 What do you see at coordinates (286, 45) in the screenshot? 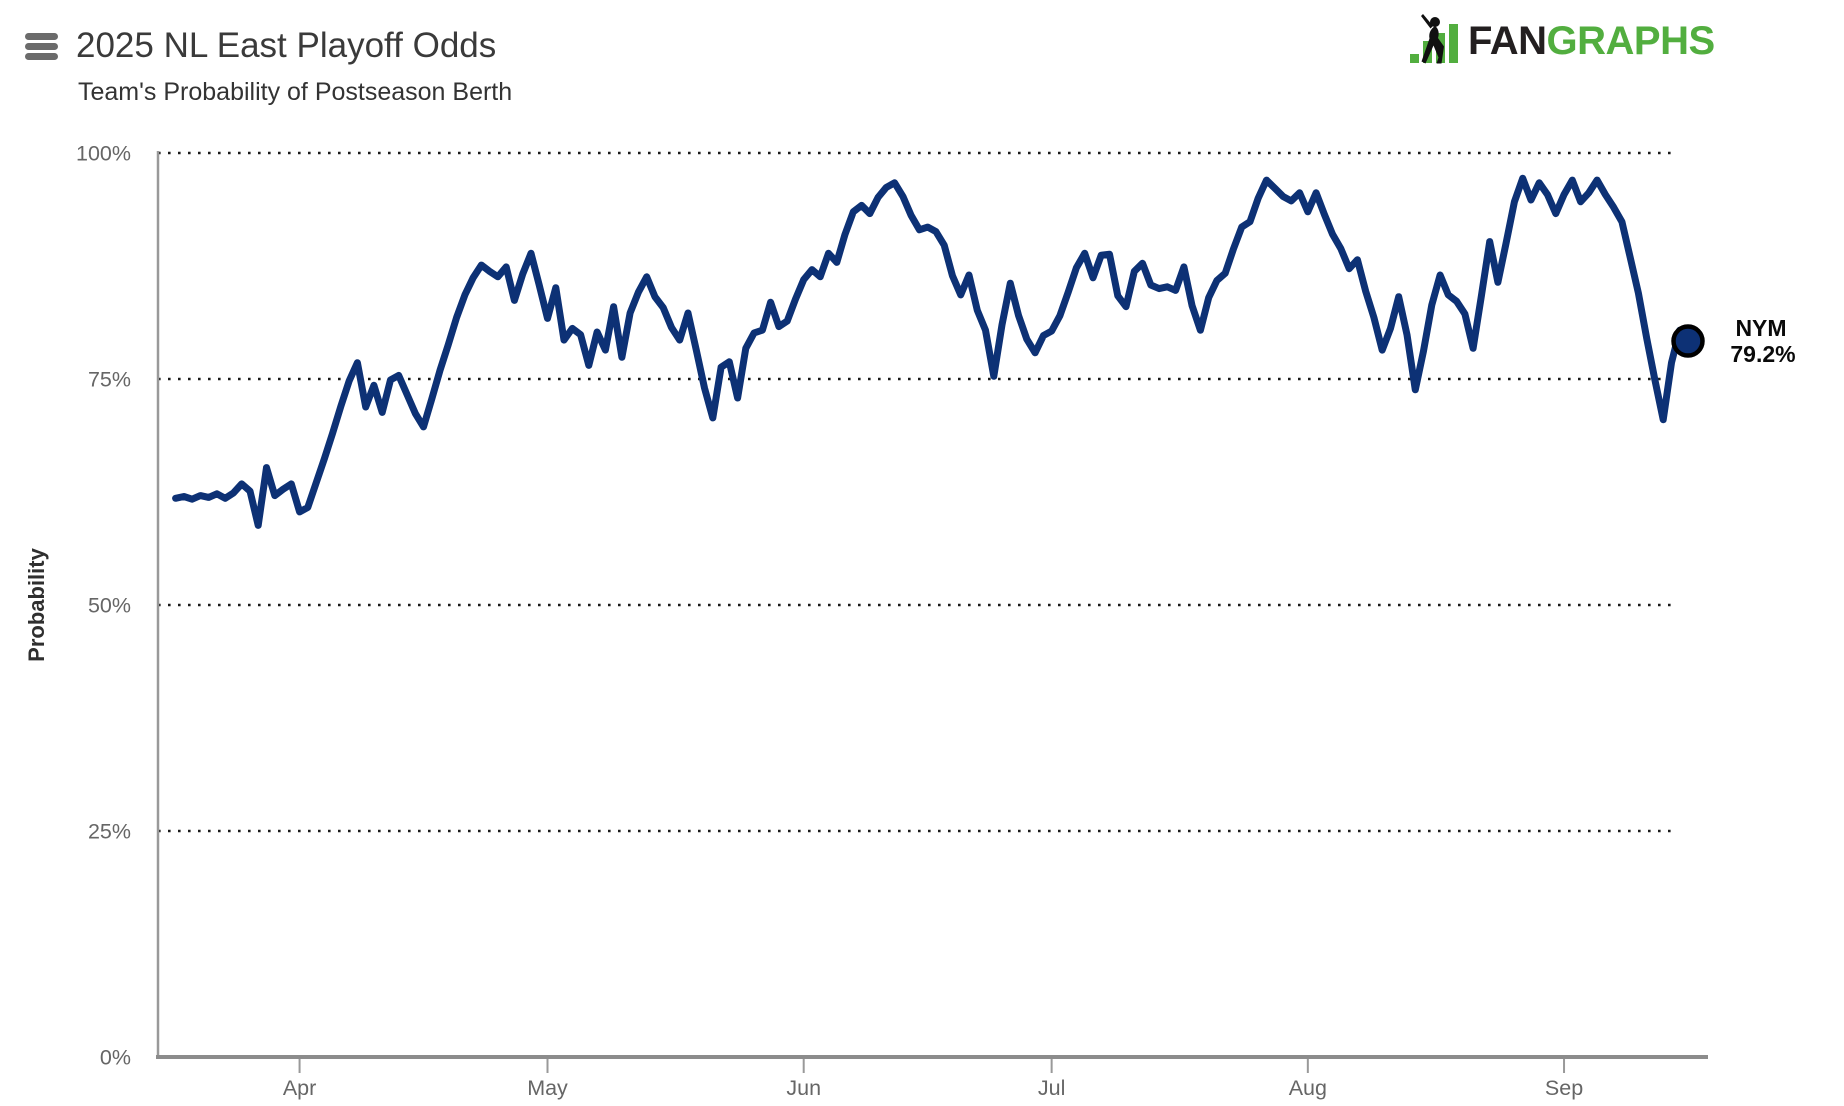
I see `page-title: 2025 NL East Playoff Odds` at bounding box center [286, 45].